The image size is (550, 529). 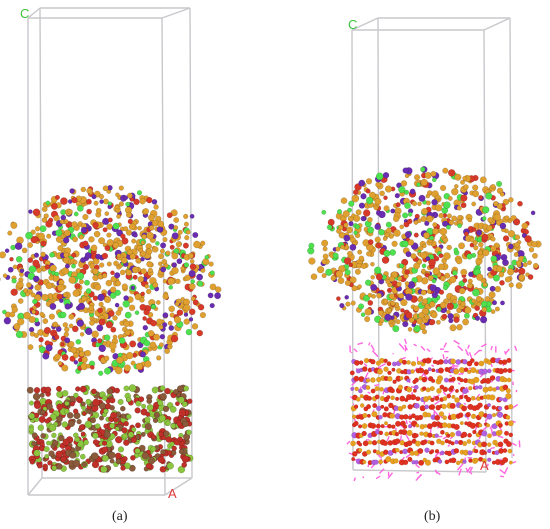 I want to click on axis-label: C, so click(x=352, y=24).